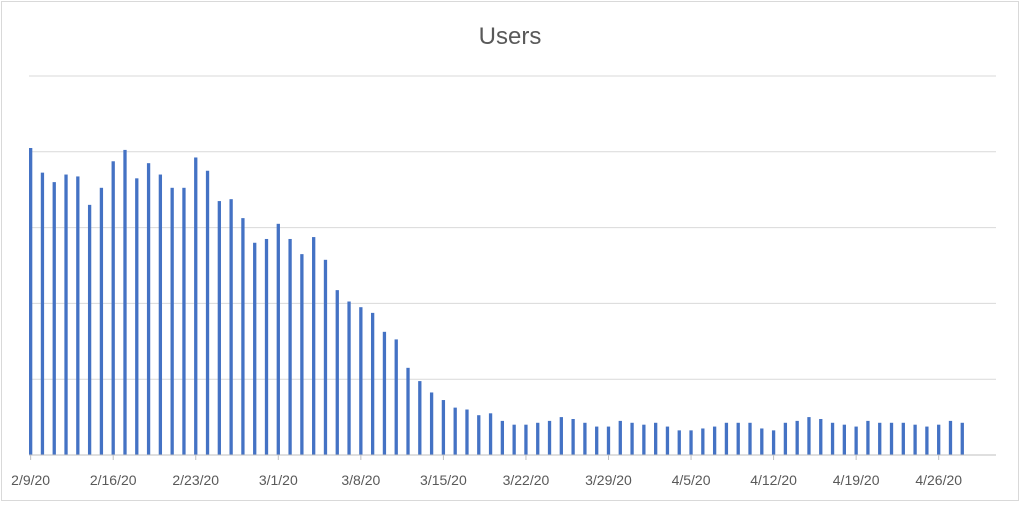  Describe the element at coordinates (443, 480) in the screenshot. I see `x-tick-label: 3/15/20` at that location.